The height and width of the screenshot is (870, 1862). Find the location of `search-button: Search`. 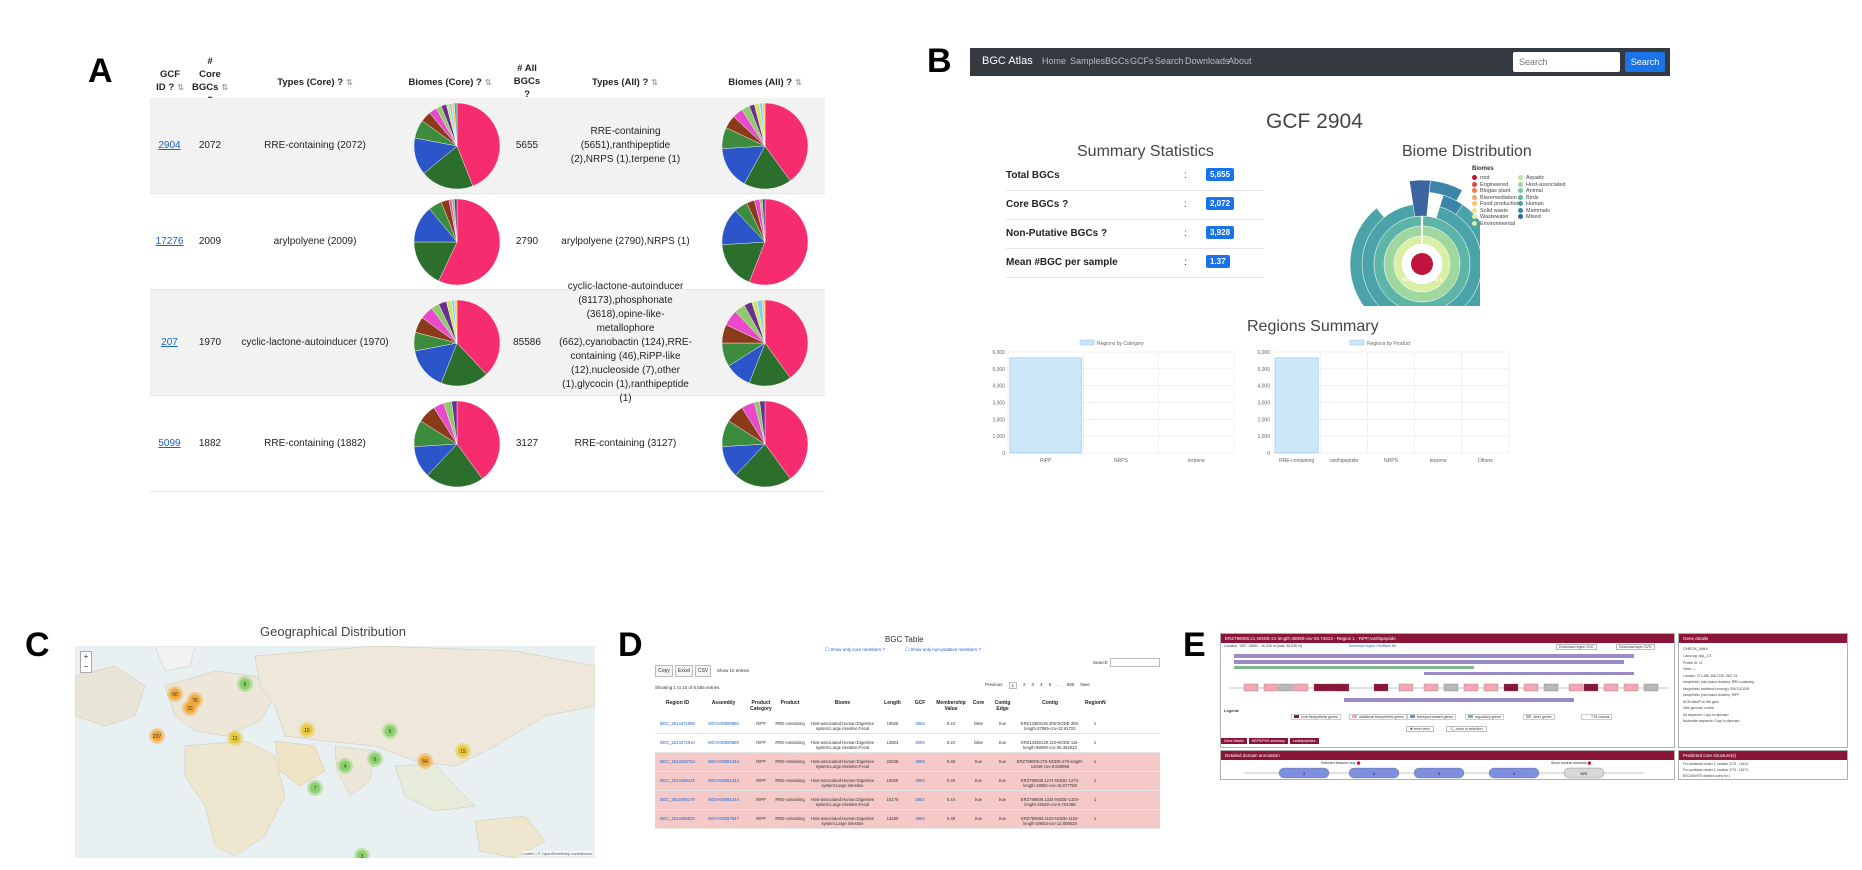

search-button: Search is located at coordinates (1645, 62).